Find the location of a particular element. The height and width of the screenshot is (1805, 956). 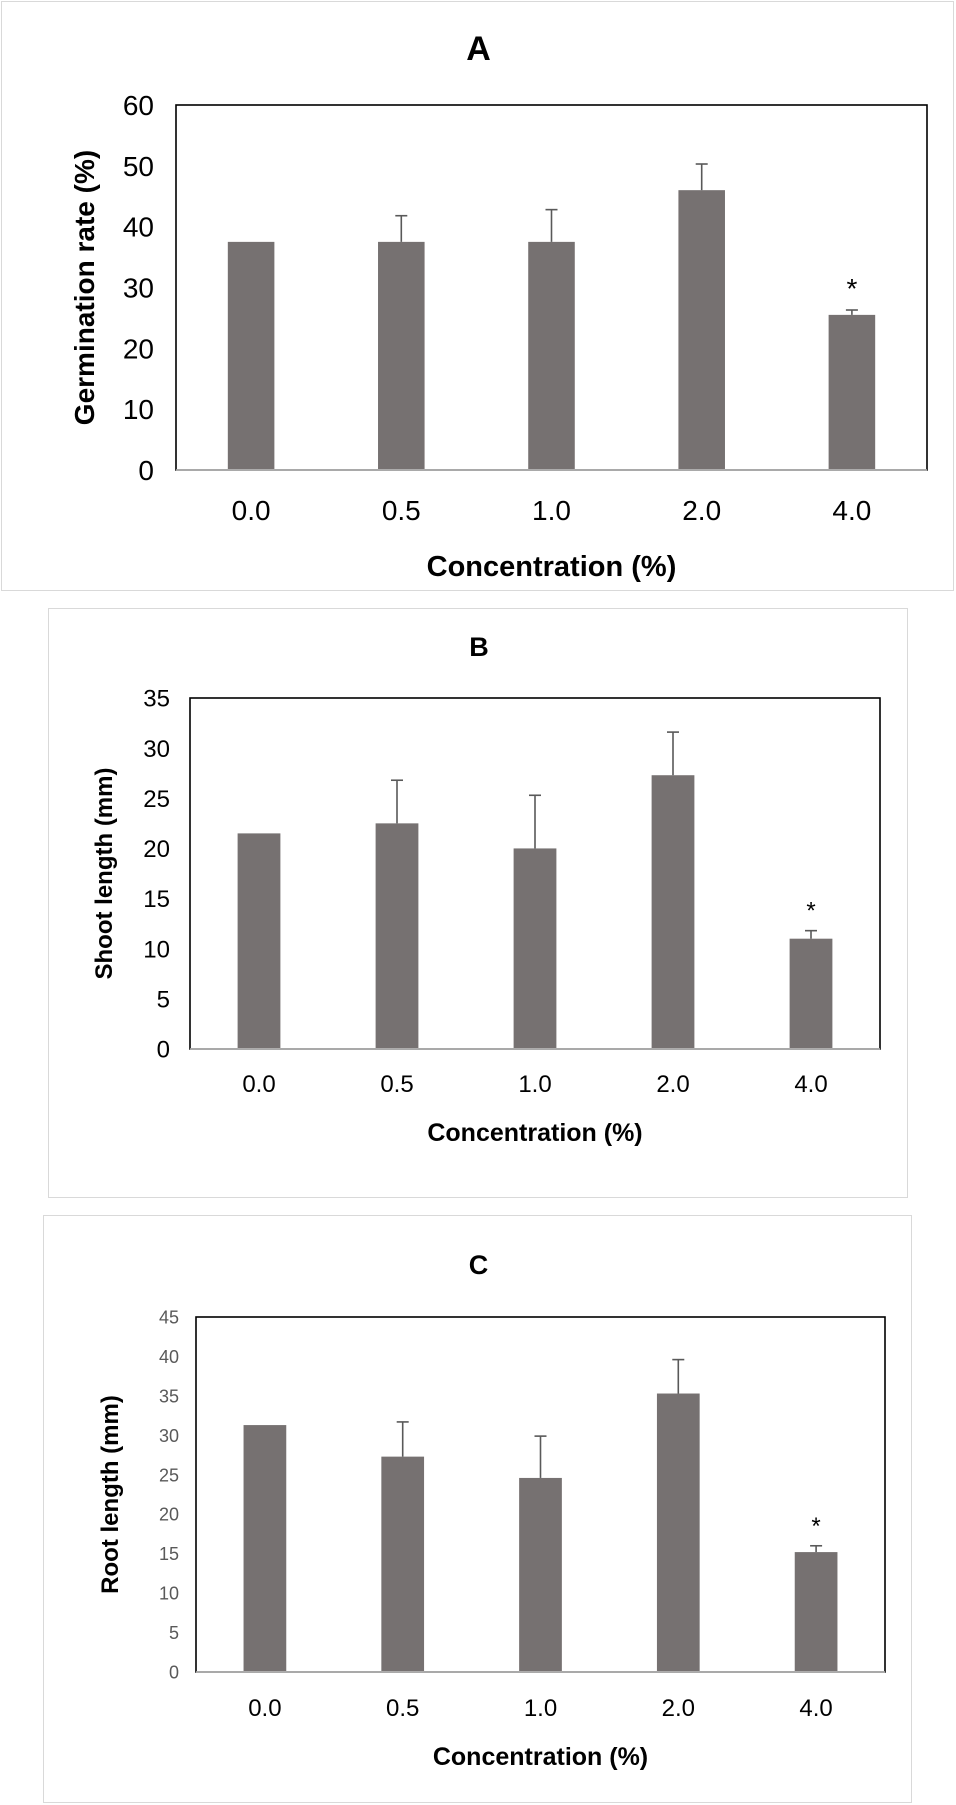

y-tick-label: 45 is located at coordinates (169, 1317).